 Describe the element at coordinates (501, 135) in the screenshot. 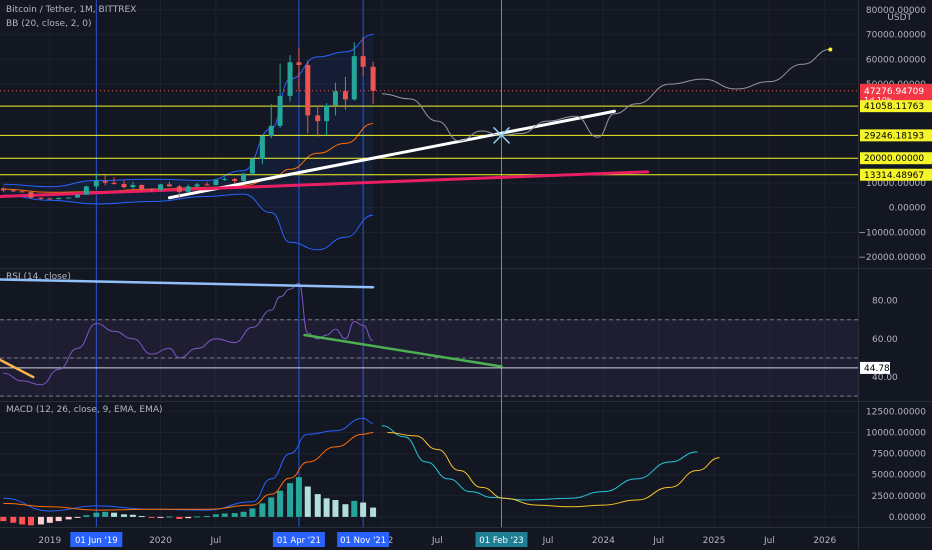

I see `cross-marker-icon` at that location.